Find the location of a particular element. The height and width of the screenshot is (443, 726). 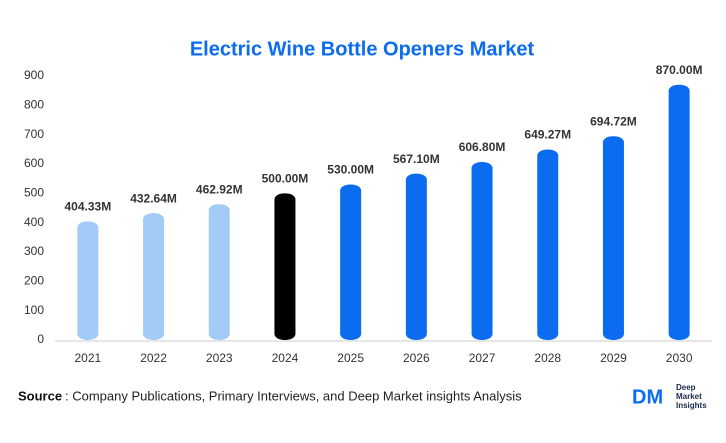

y-tick-label: 600 is located at coordinates (34, 163).